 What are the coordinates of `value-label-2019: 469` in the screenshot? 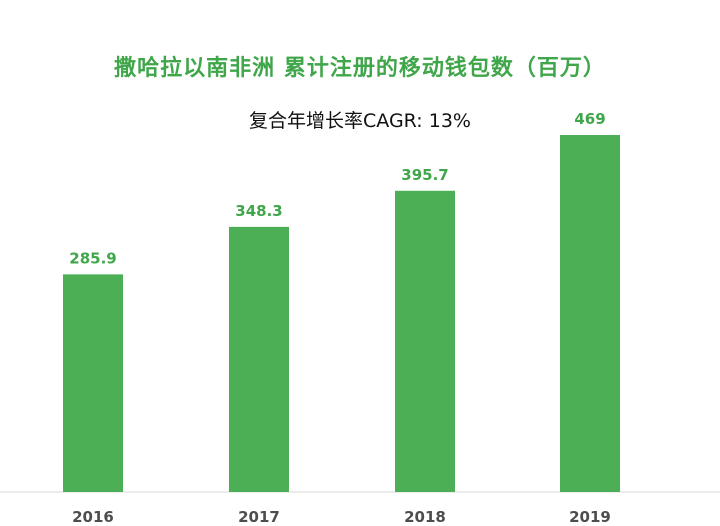 It's located at (589, 119).